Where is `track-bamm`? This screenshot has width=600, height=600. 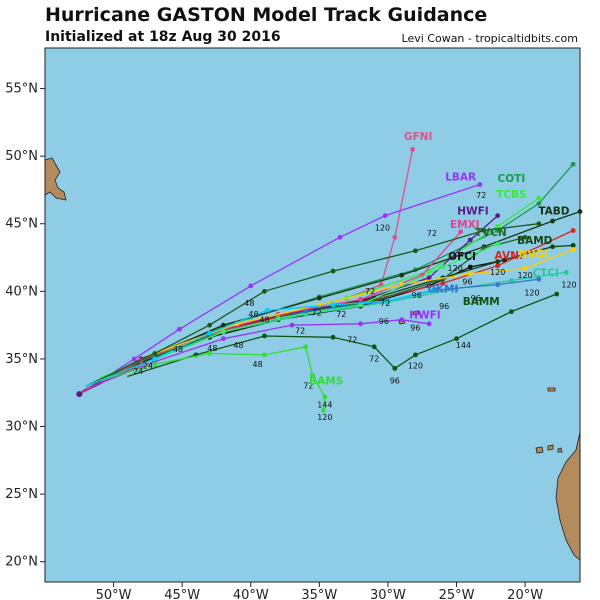 track-bamm is located at coordinates (343, 334).